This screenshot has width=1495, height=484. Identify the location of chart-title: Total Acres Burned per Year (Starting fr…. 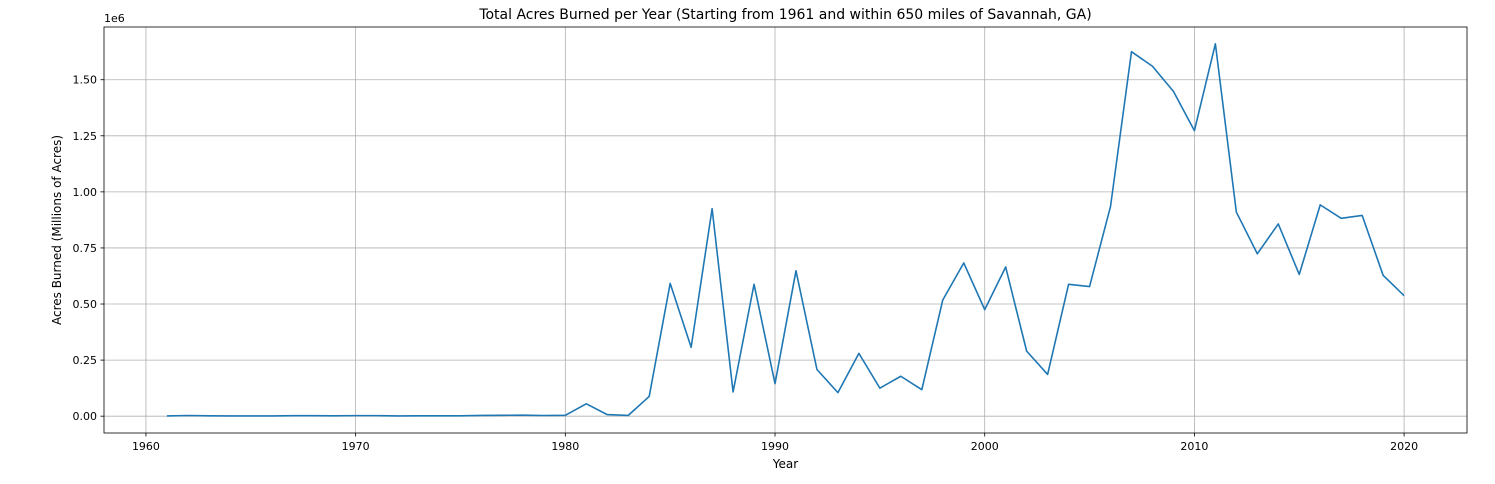
(784, 15).